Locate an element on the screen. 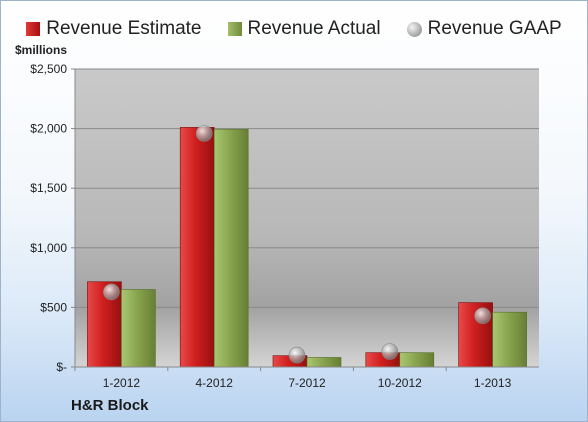 This screenshot has width=588, height=422. y-tick-label: $- is located at coordinates (61, 367).